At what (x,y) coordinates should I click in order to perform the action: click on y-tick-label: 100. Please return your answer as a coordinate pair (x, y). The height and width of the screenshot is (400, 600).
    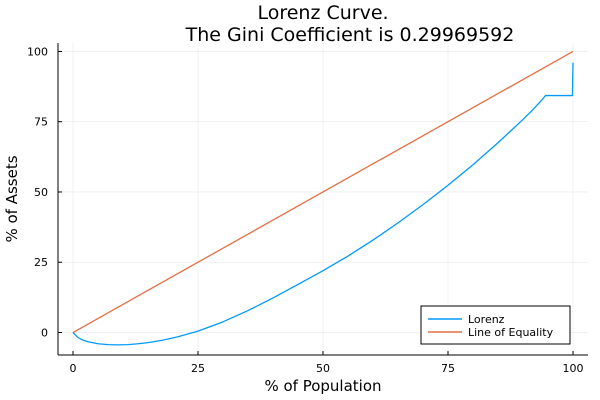
    Looking at the image, I should click on (37, 51).